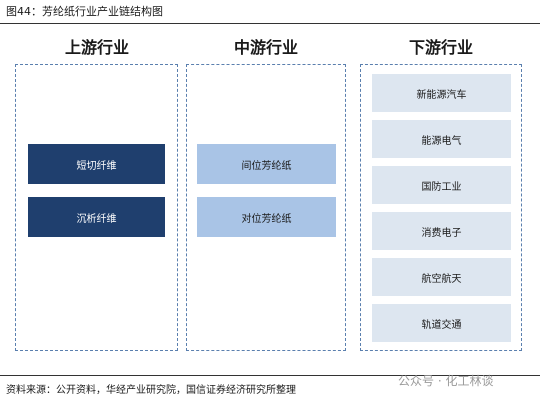 The height and width of the screenshot is (401, 540). Describe the element at coordinates (96, 47) in the screenshot. I see `column-title: 上游行业` at that location.